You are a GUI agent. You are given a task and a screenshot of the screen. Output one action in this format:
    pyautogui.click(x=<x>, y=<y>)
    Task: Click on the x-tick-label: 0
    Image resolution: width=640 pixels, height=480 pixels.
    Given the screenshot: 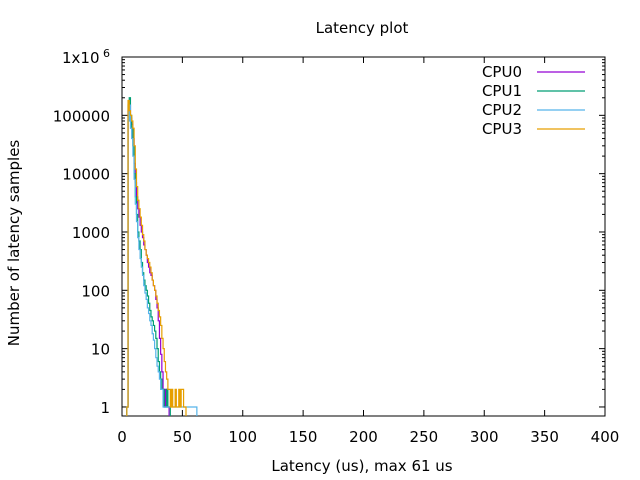 What is the action you would take?
    pyautogui.click(x=122, y=437)
    